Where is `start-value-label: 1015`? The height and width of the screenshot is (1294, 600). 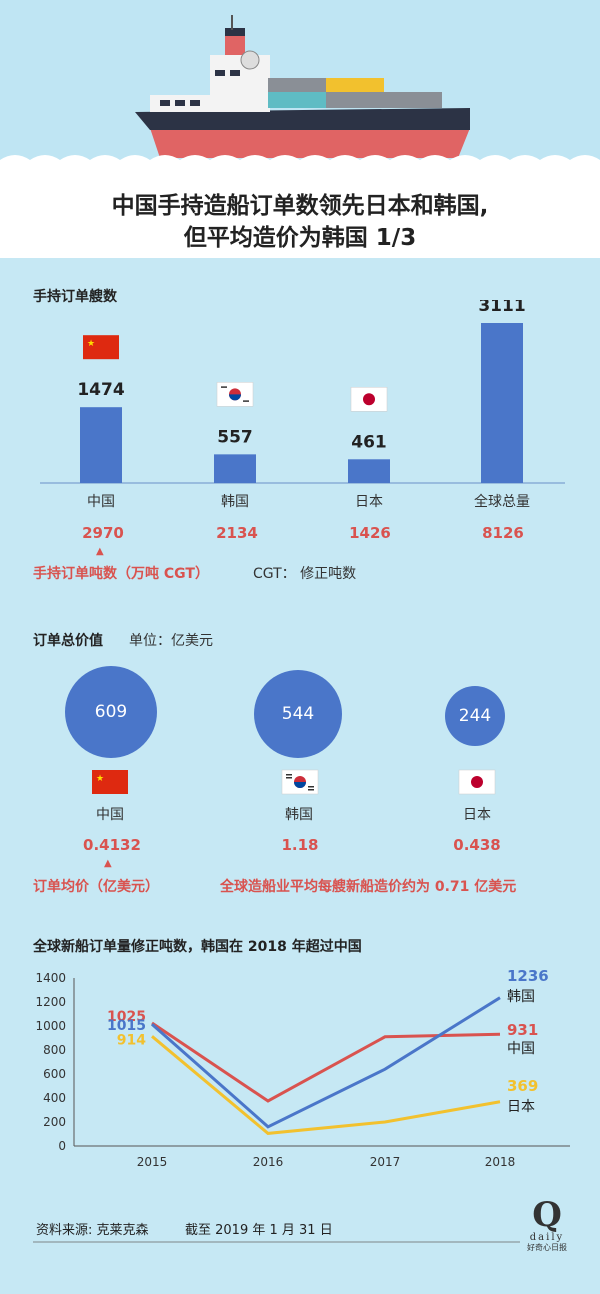 start-value-label: 1015 is located at coordinates (126, 1026).